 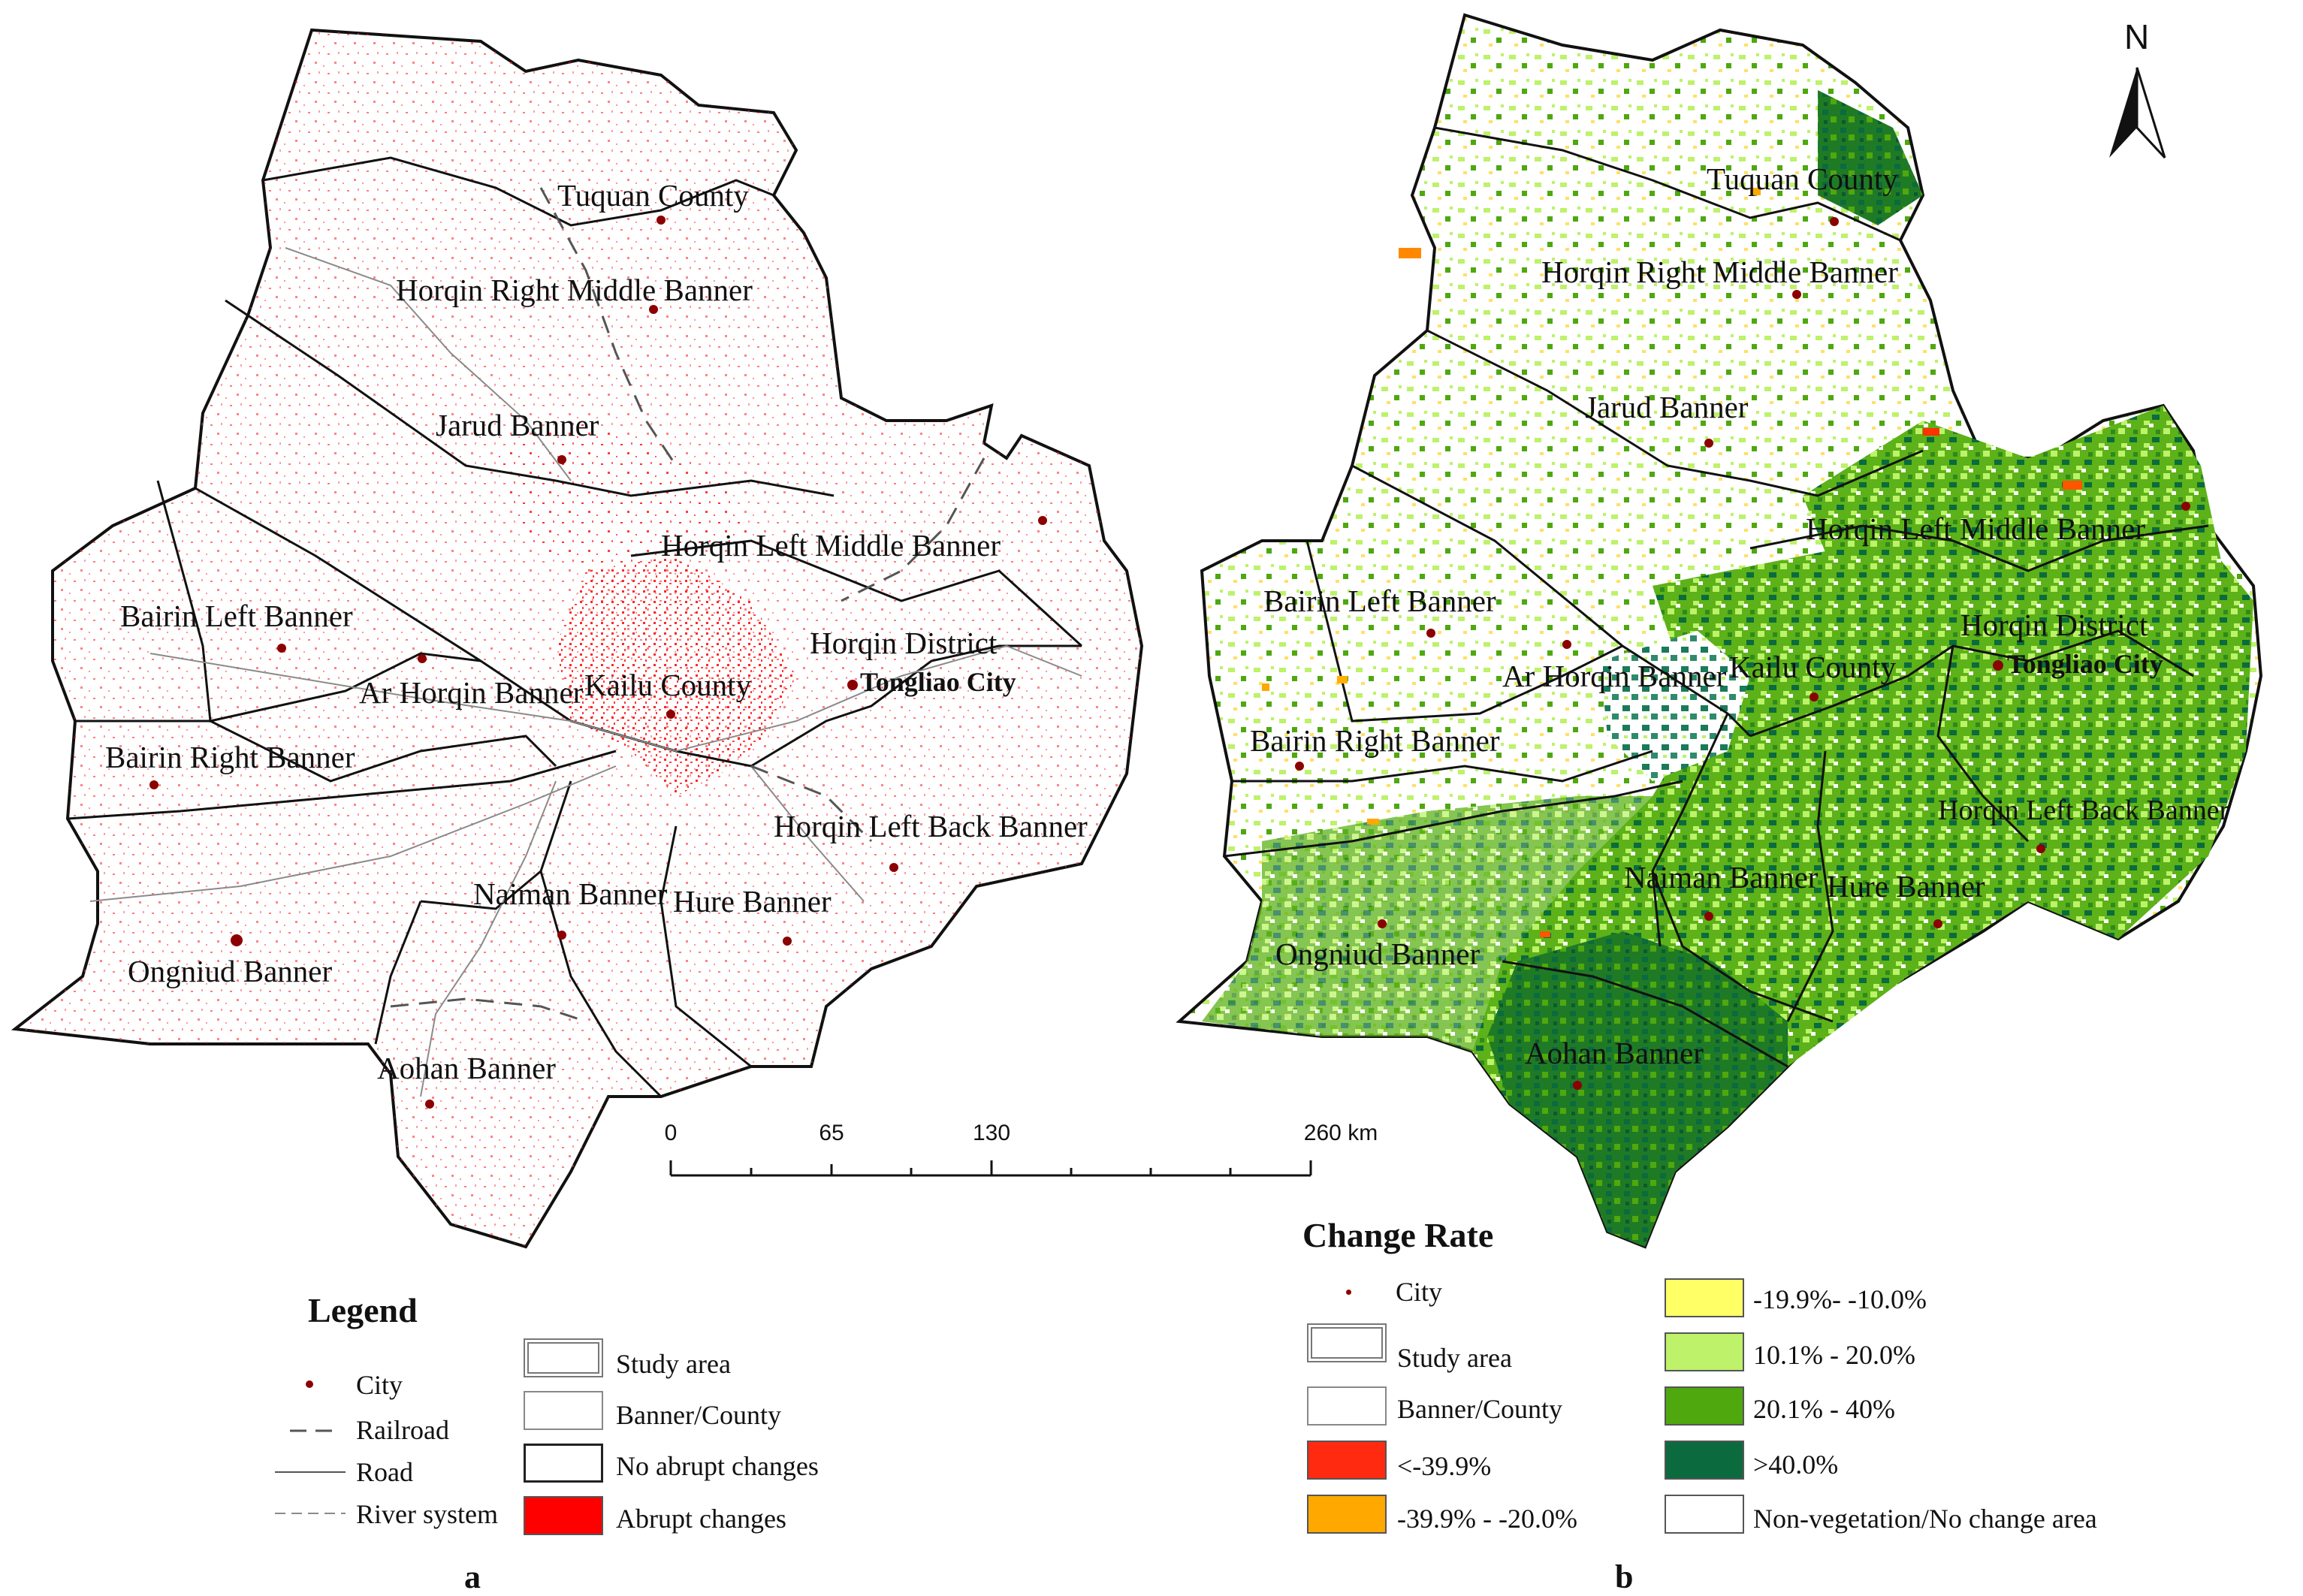 I want to click on map-label-ongniud-b: Ongniud Banner, so click(x=1378, y=954).